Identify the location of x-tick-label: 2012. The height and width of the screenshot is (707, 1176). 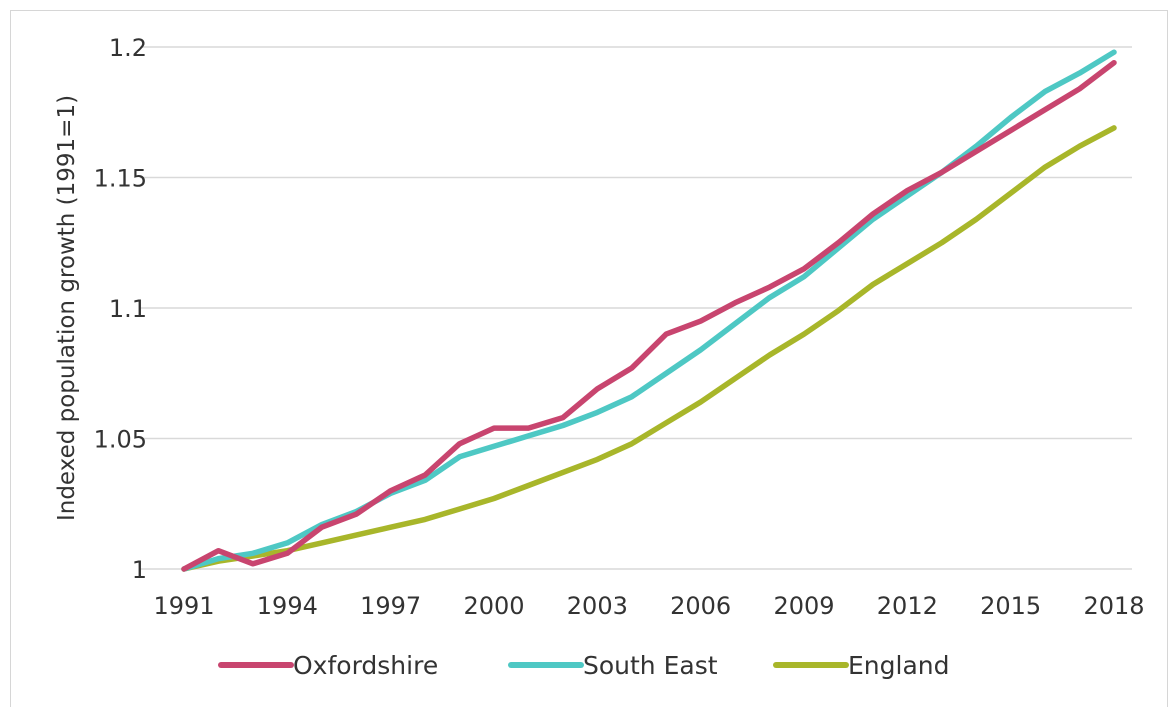
(907, 606).